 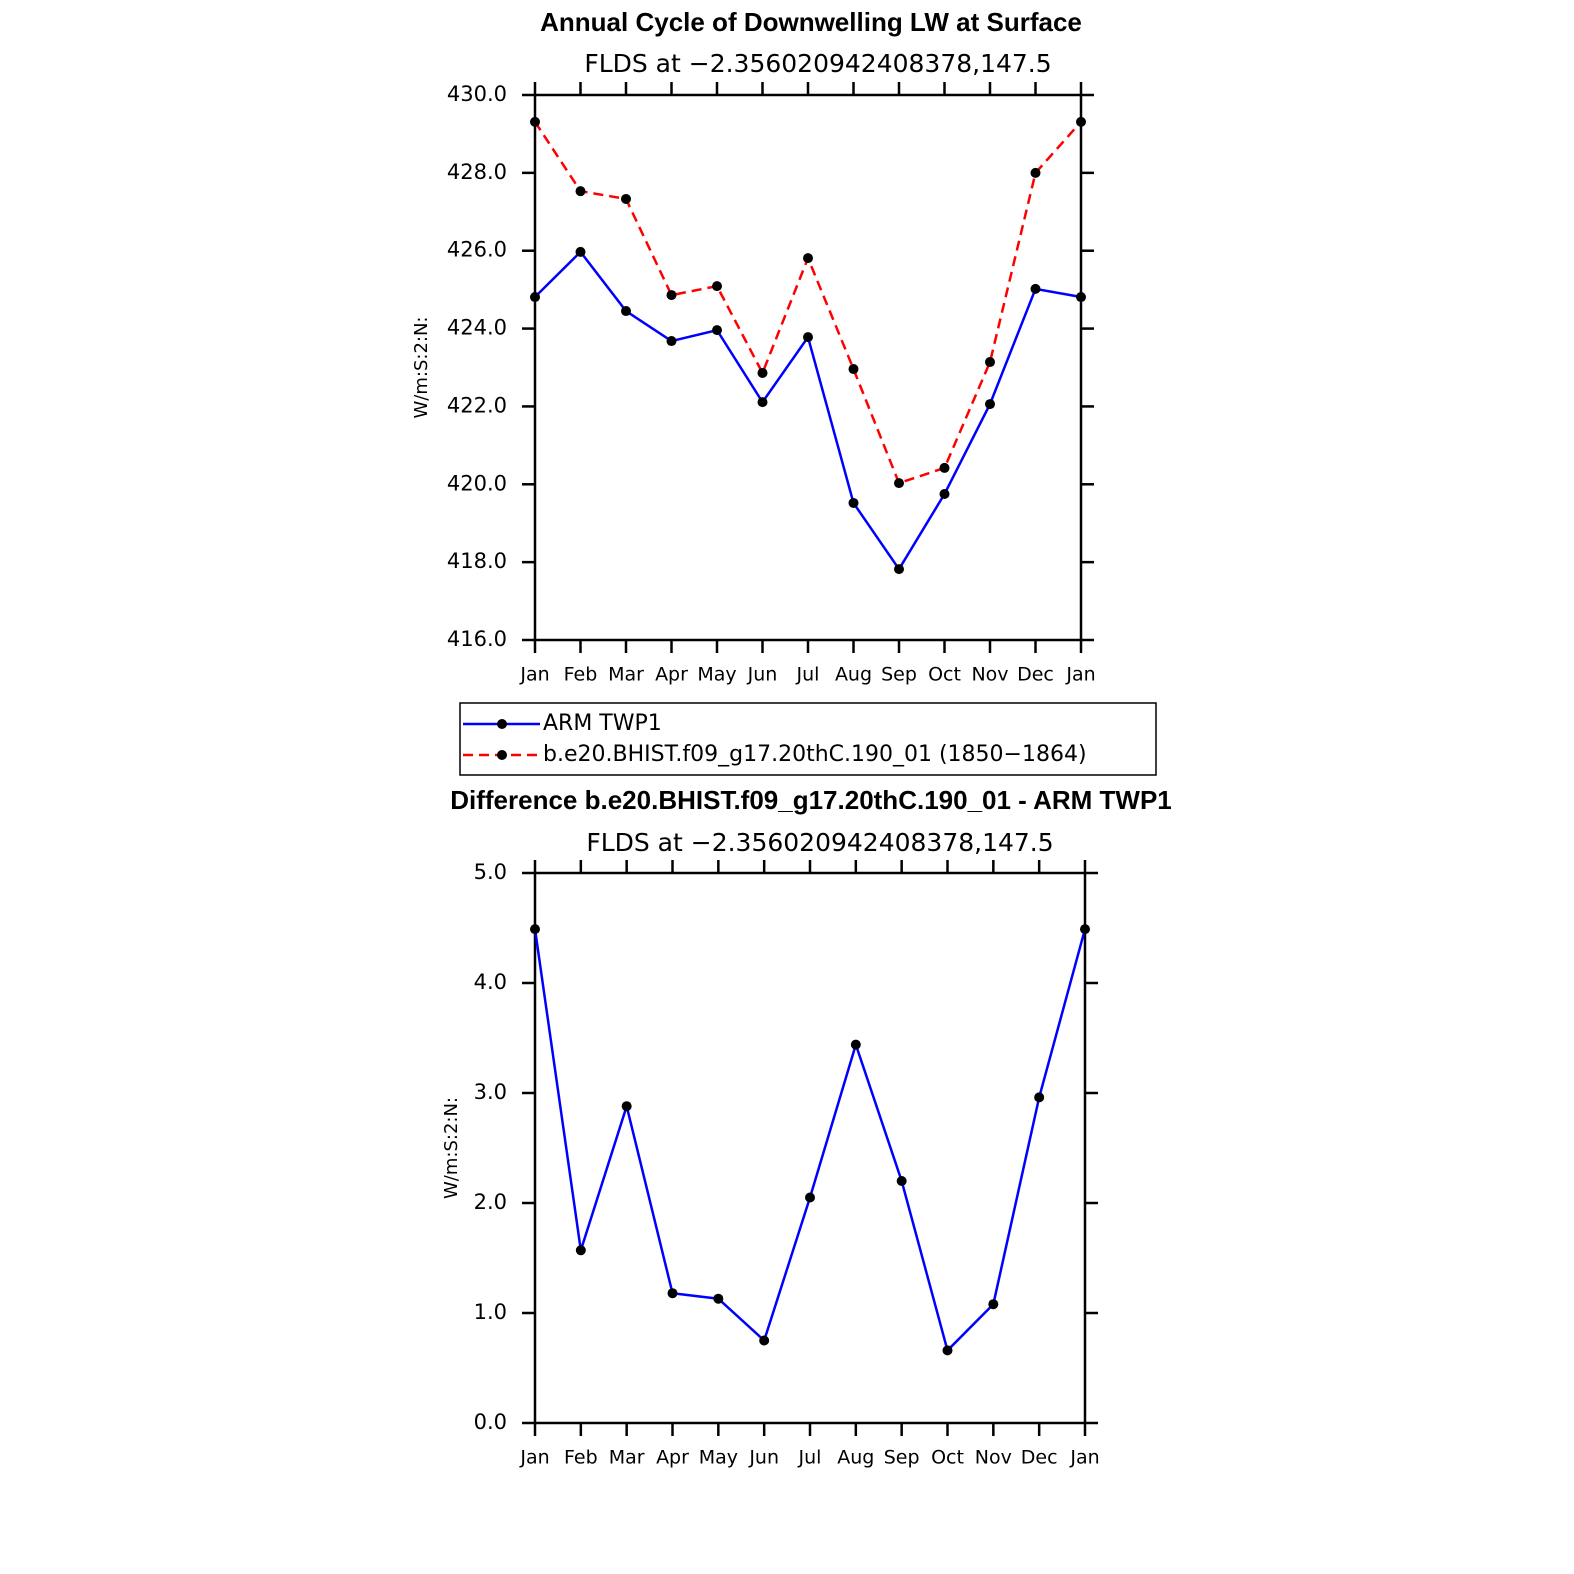 What do you see at coordinates (477, 405) in the screenshot?
I see `y-tick-label: 422.0` at bounding box center [477, 405].